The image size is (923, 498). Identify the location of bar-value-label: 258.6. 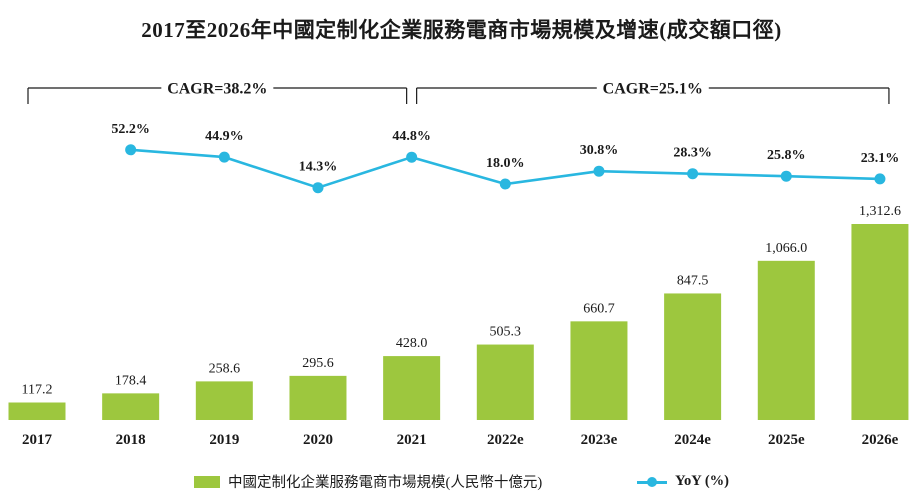
(225, 368).